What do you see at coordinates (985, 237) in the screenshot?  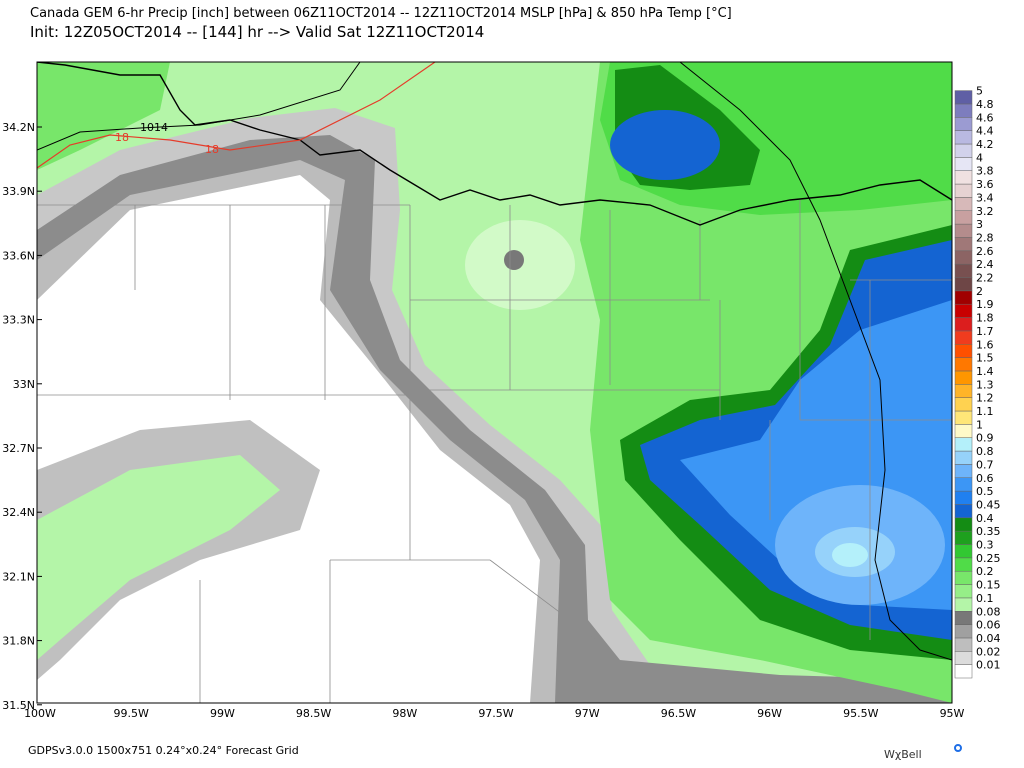 I see `colorbar-label: 2.8` at bounding box center [985, 237].